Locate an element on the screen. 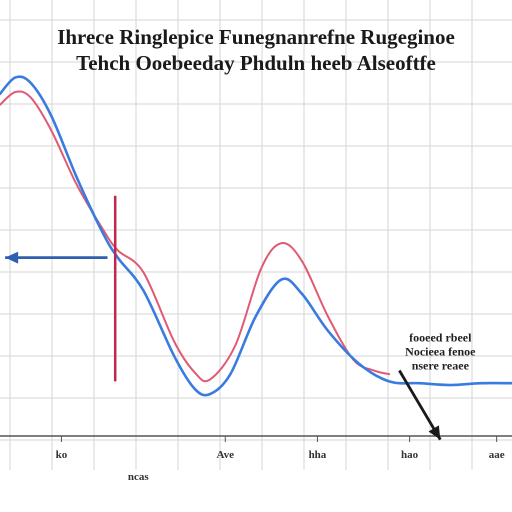 This screenshot has height=512, width=512. annotation-text-line: fooeed rbeel is located at coordinates (440, 337).